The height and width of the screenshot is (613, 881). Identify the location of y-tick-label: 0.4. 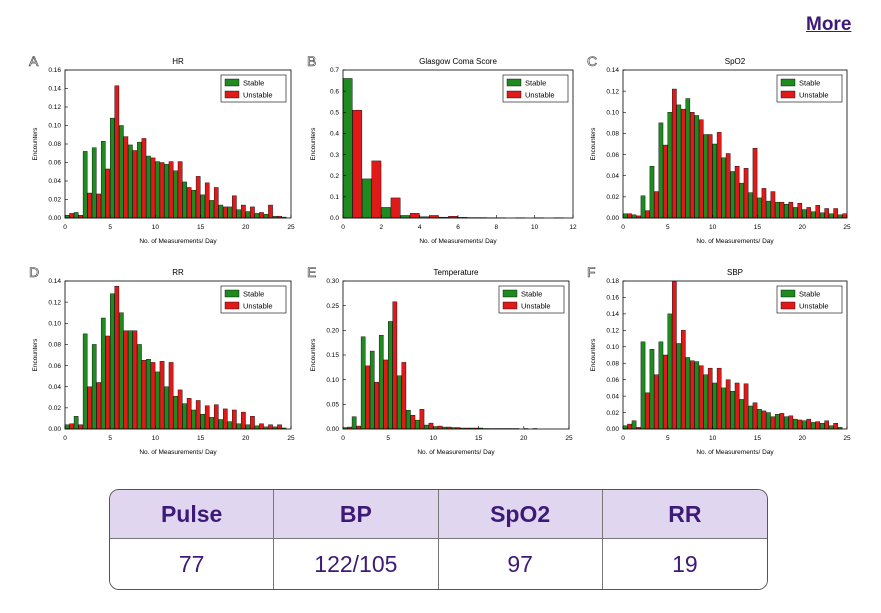
(334, 134).